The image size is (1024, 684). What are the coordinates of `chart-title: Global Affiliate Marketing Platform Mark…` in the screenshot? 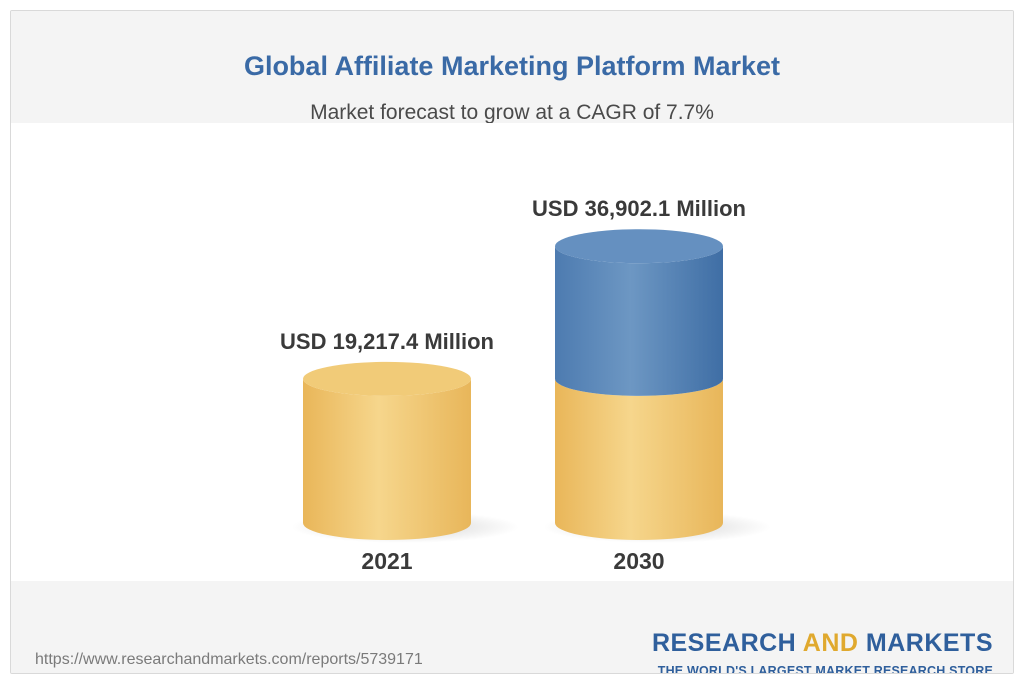 It's located at (512, 66).